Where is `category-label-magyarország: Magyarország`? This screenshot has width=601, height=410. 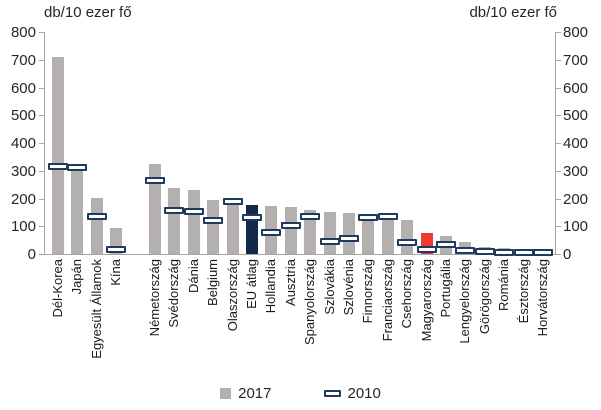 category-label-magyarország: Magyarország is located at coordinates (426, 300).